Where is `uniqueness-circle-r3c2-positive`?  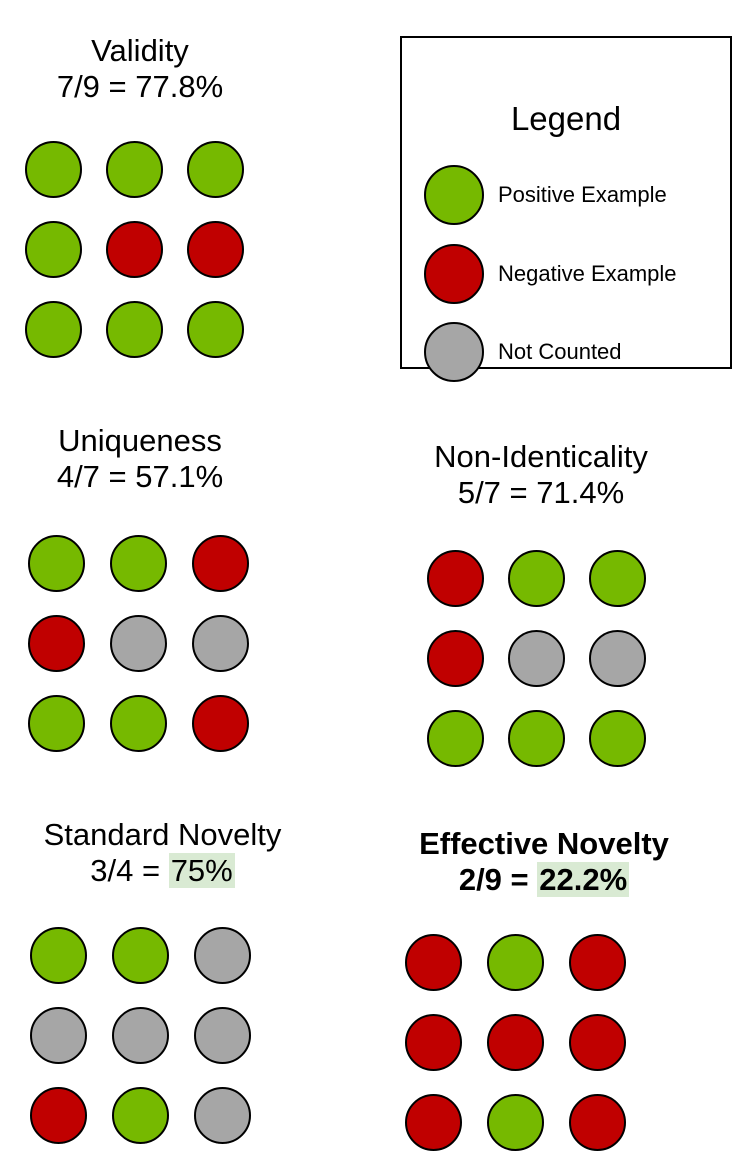
uniqueness-circle-r3c2-positive is located at coordinates (138, 723).